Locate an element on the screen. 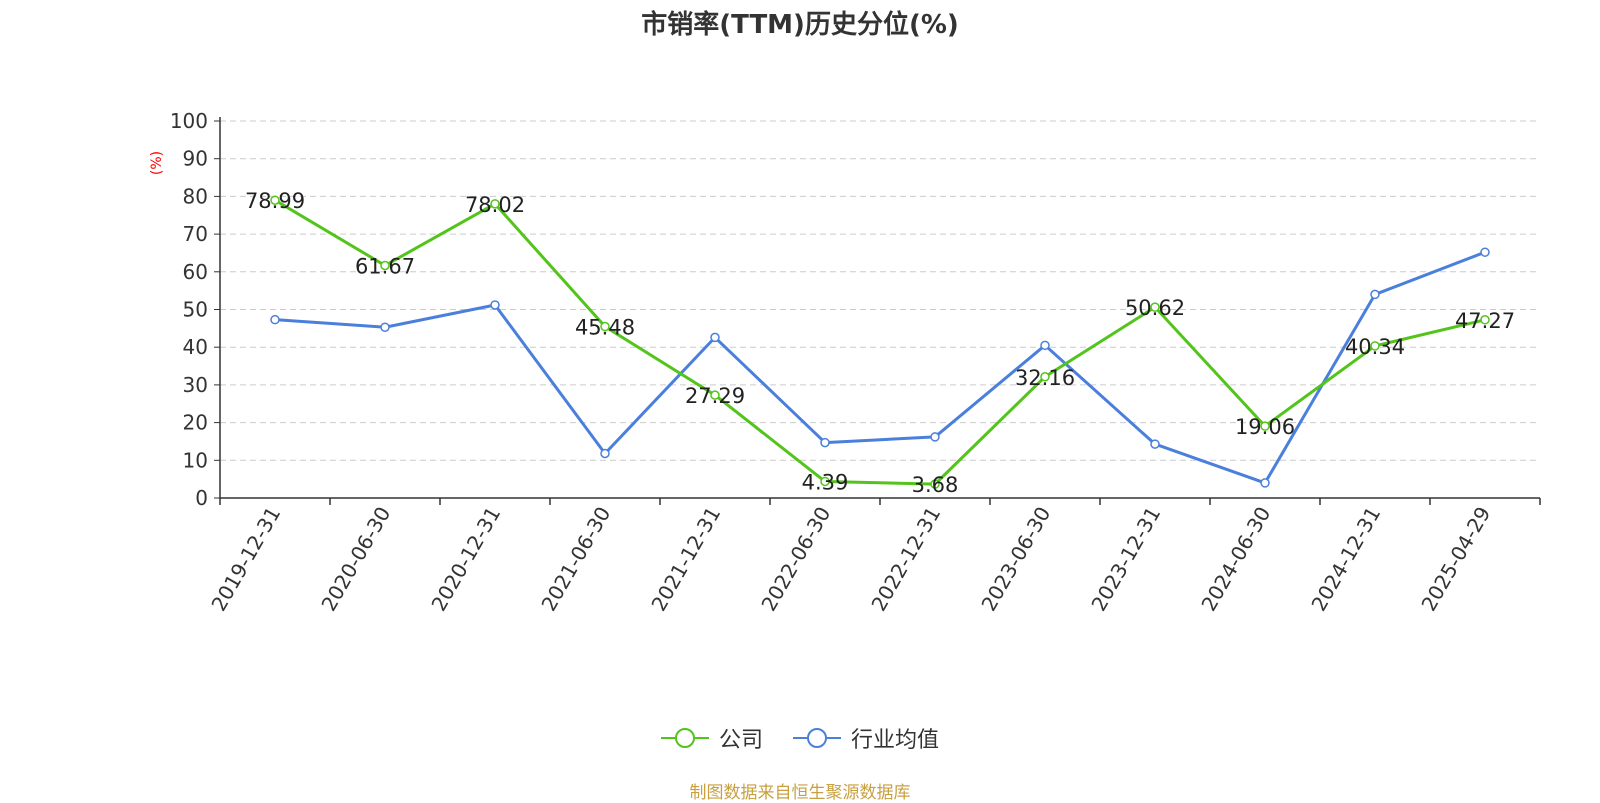 This screenshot has width=1600, height=803. data-label: 78.99 is located at coordinates (275, 201).